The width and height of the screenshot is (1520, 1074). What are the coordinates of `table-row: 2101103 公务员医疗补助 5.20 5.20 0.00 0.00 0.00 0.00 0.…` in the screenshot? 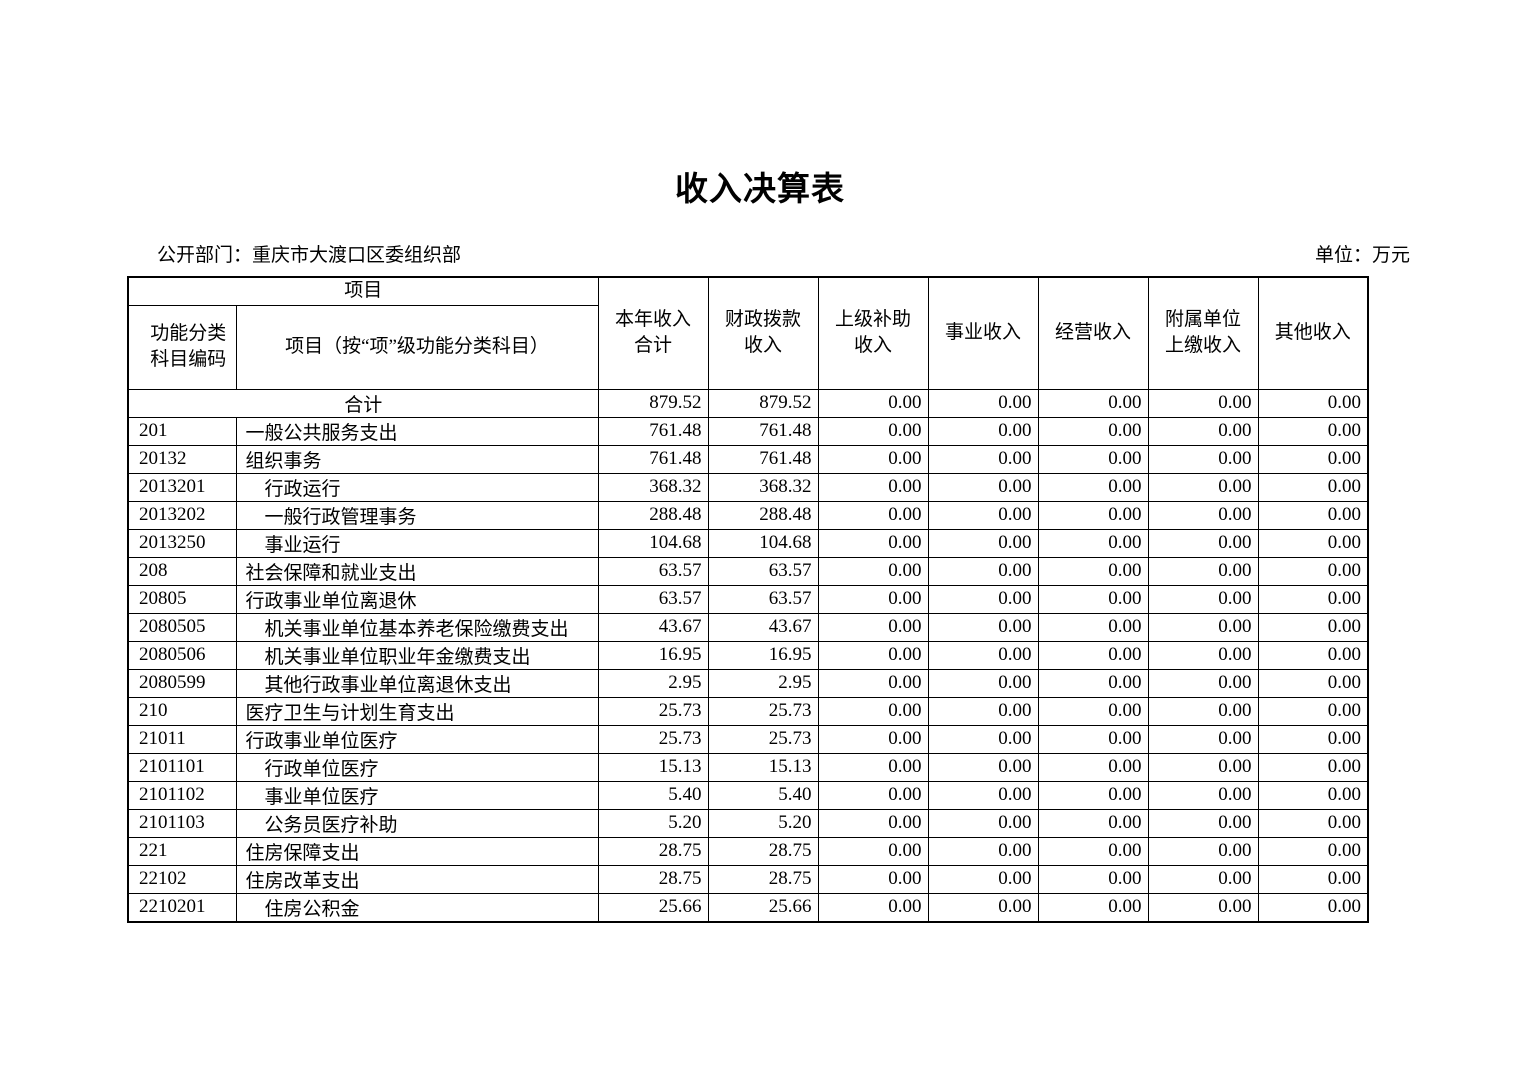 It's located at (748, 823).